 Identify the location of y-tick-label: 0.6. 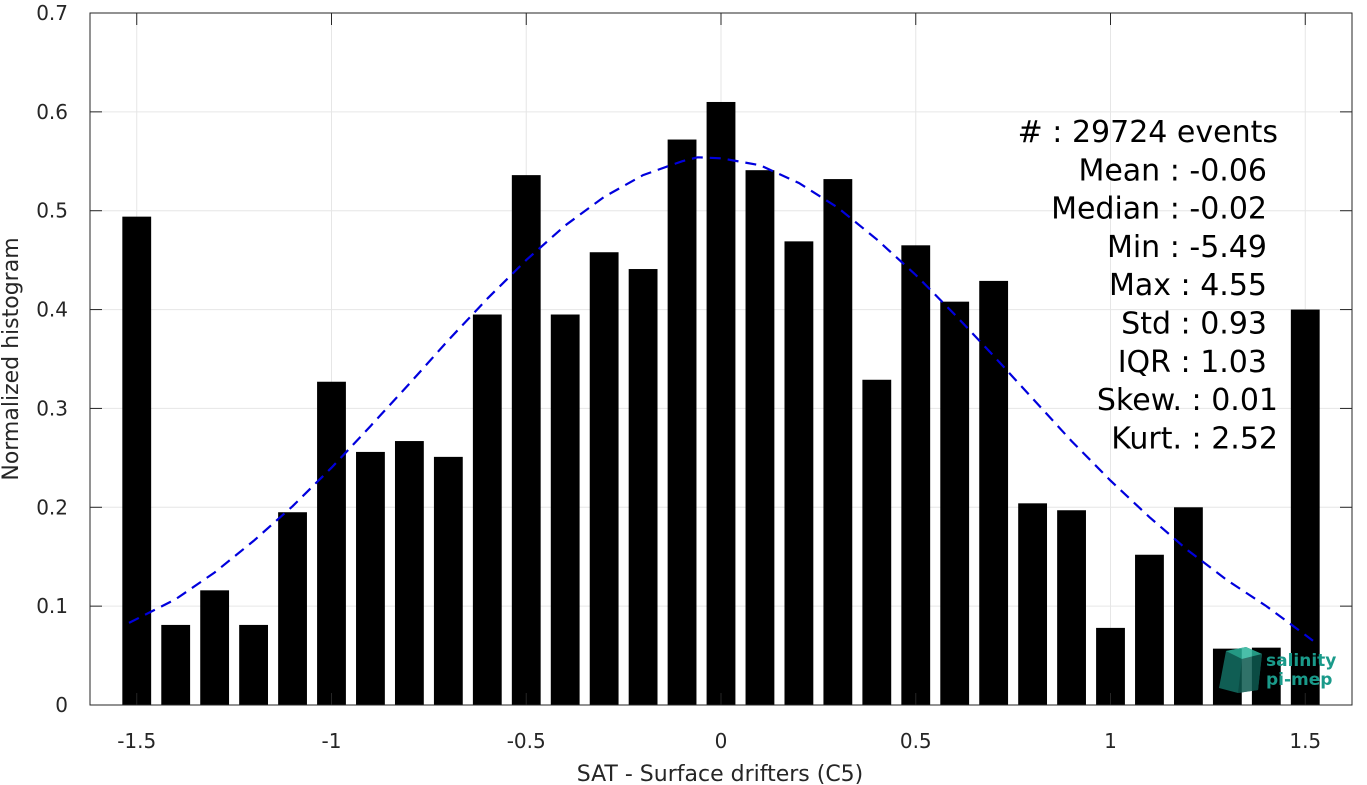
(52, 112).